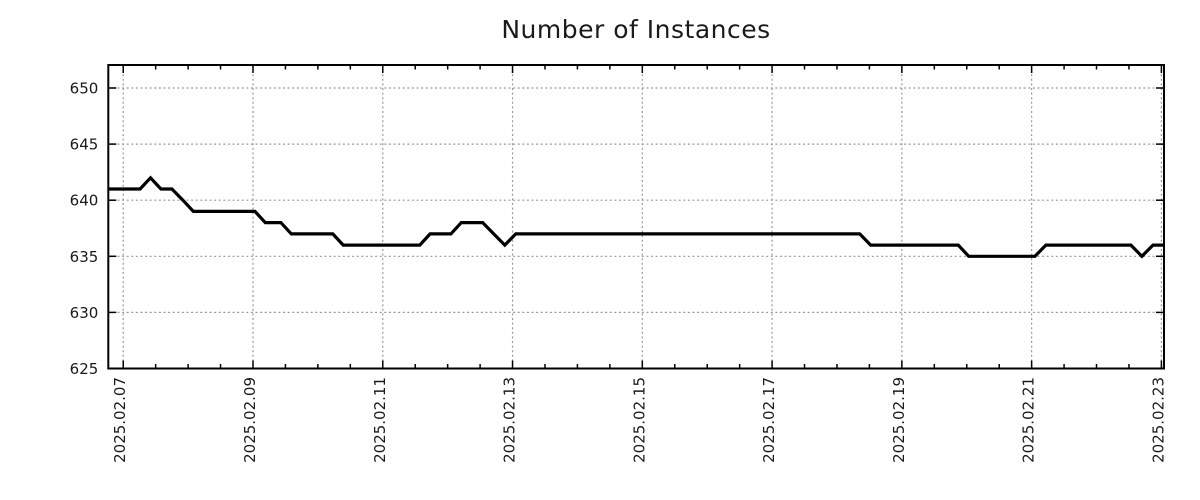  What do you see at coordinates (769, 420) in the screenshot?
I see `x-tick-label: 2025.02.17` at bounding box center [769, 420].